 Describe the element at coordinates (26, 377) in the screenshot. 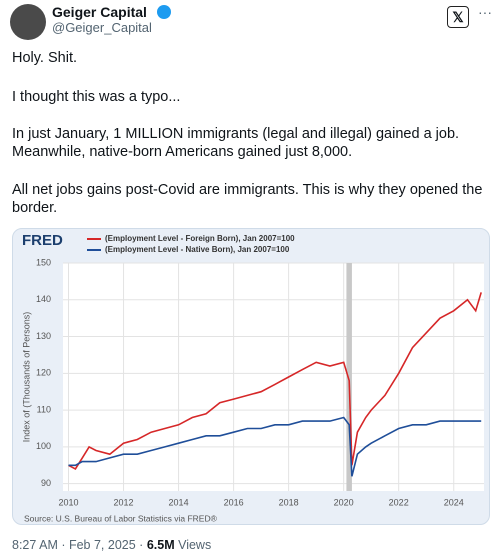

I see `y-axis-label: Index of (Thousands of Persons)` at that location.